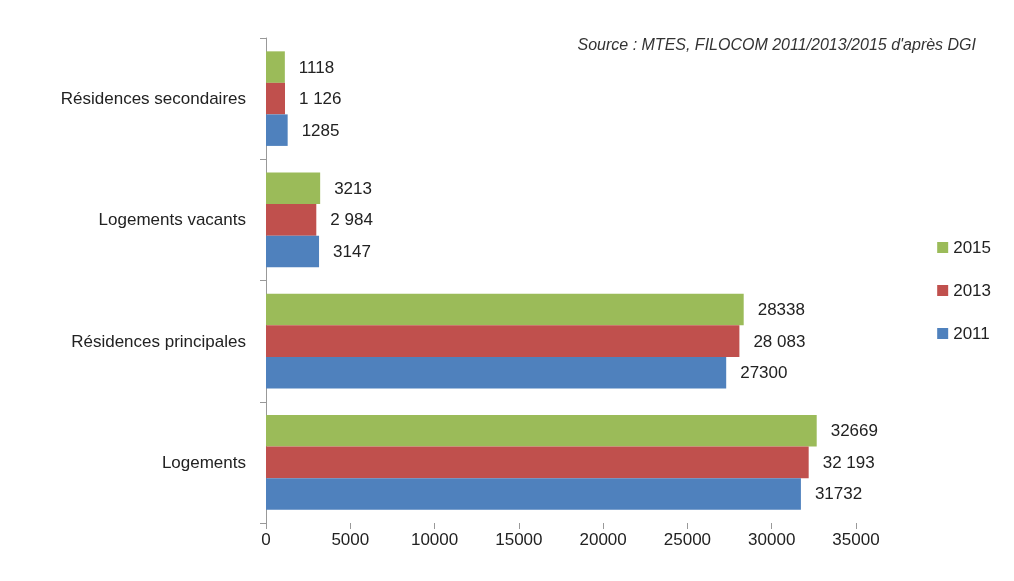 The width and height of the screenshot is (1014, 581). What do you see at coordinates (777, 44) in the screenshot?
I see `annotation: Source : MTES, FILOCOM 2011/2013/2015 d'après DGI` at bounding box center [777, 44].